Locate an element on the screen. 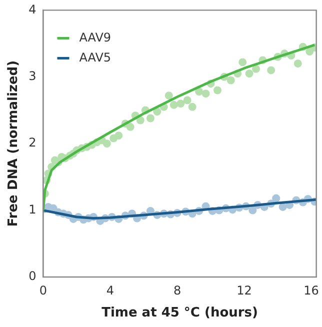  y-axis-title: Free DNA (normalized) is located at coordinates (14, 143).